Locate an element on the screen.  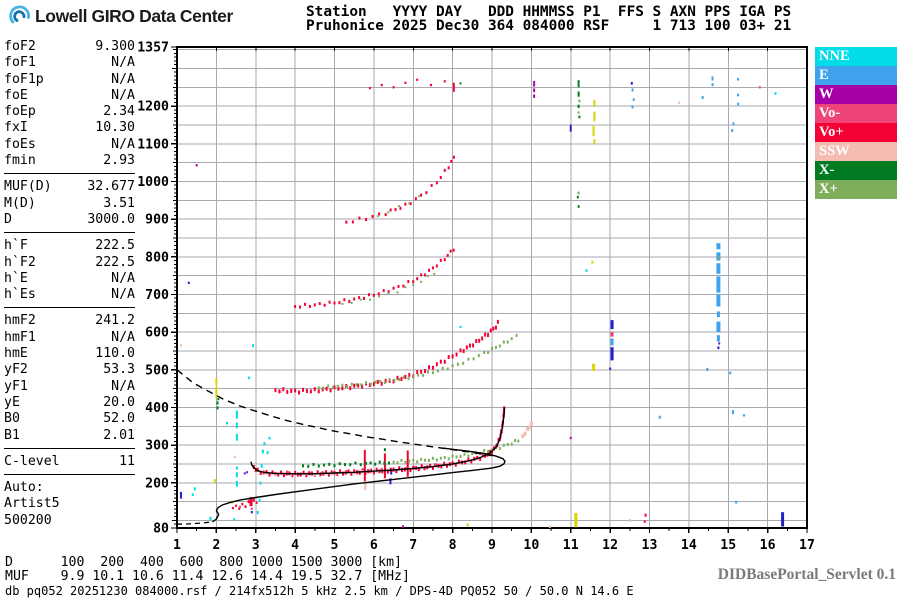
parameter-row: yF2 53.3 is located at coordinates (69, 370).